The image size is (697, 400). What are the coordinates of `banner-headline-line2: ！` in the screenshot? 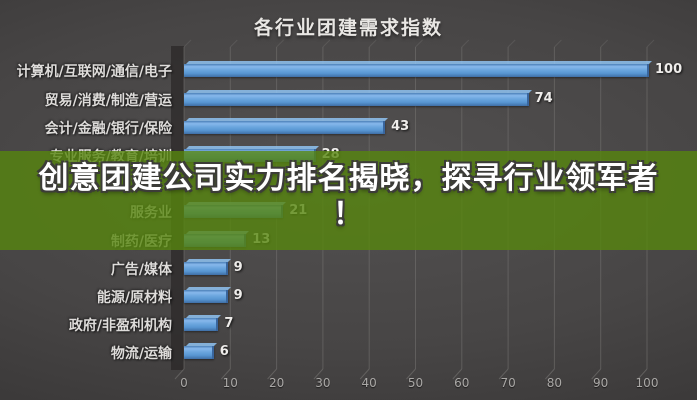 It's located at (348, 214).